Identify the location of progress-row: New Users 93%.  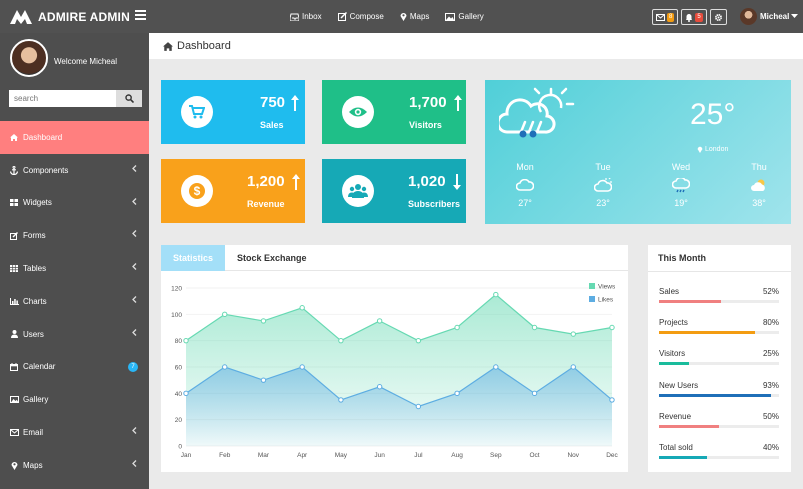
(719, 389).